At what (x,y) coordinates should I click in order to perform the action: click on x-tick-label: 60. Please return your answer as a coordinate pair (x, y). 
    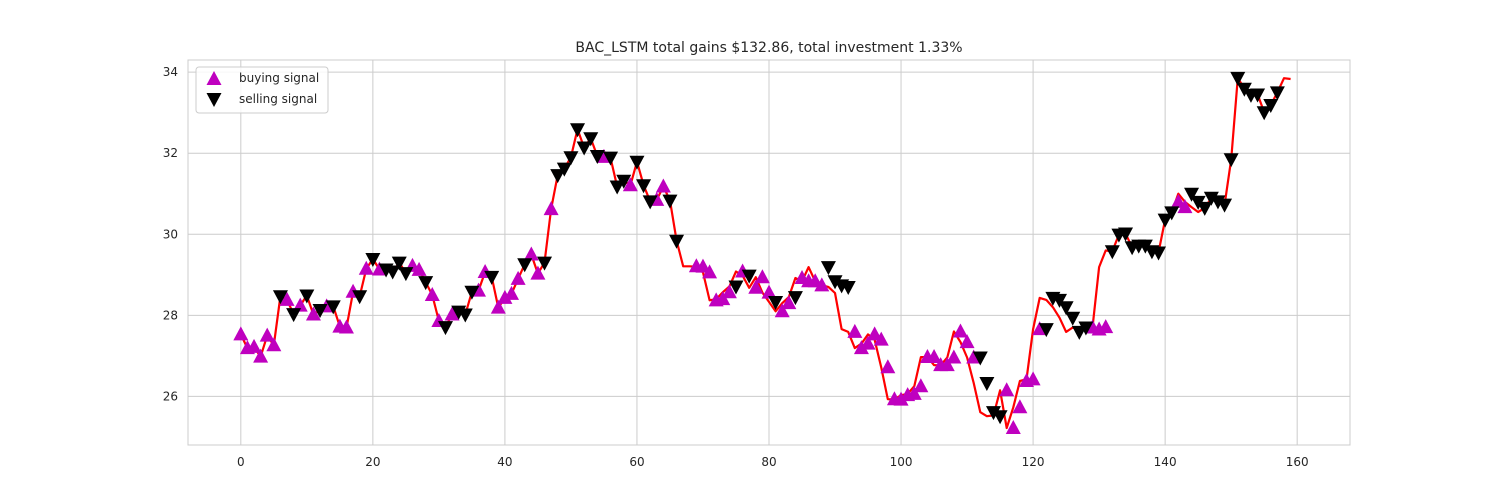
    Looking at the image, I should click on (636, 462).